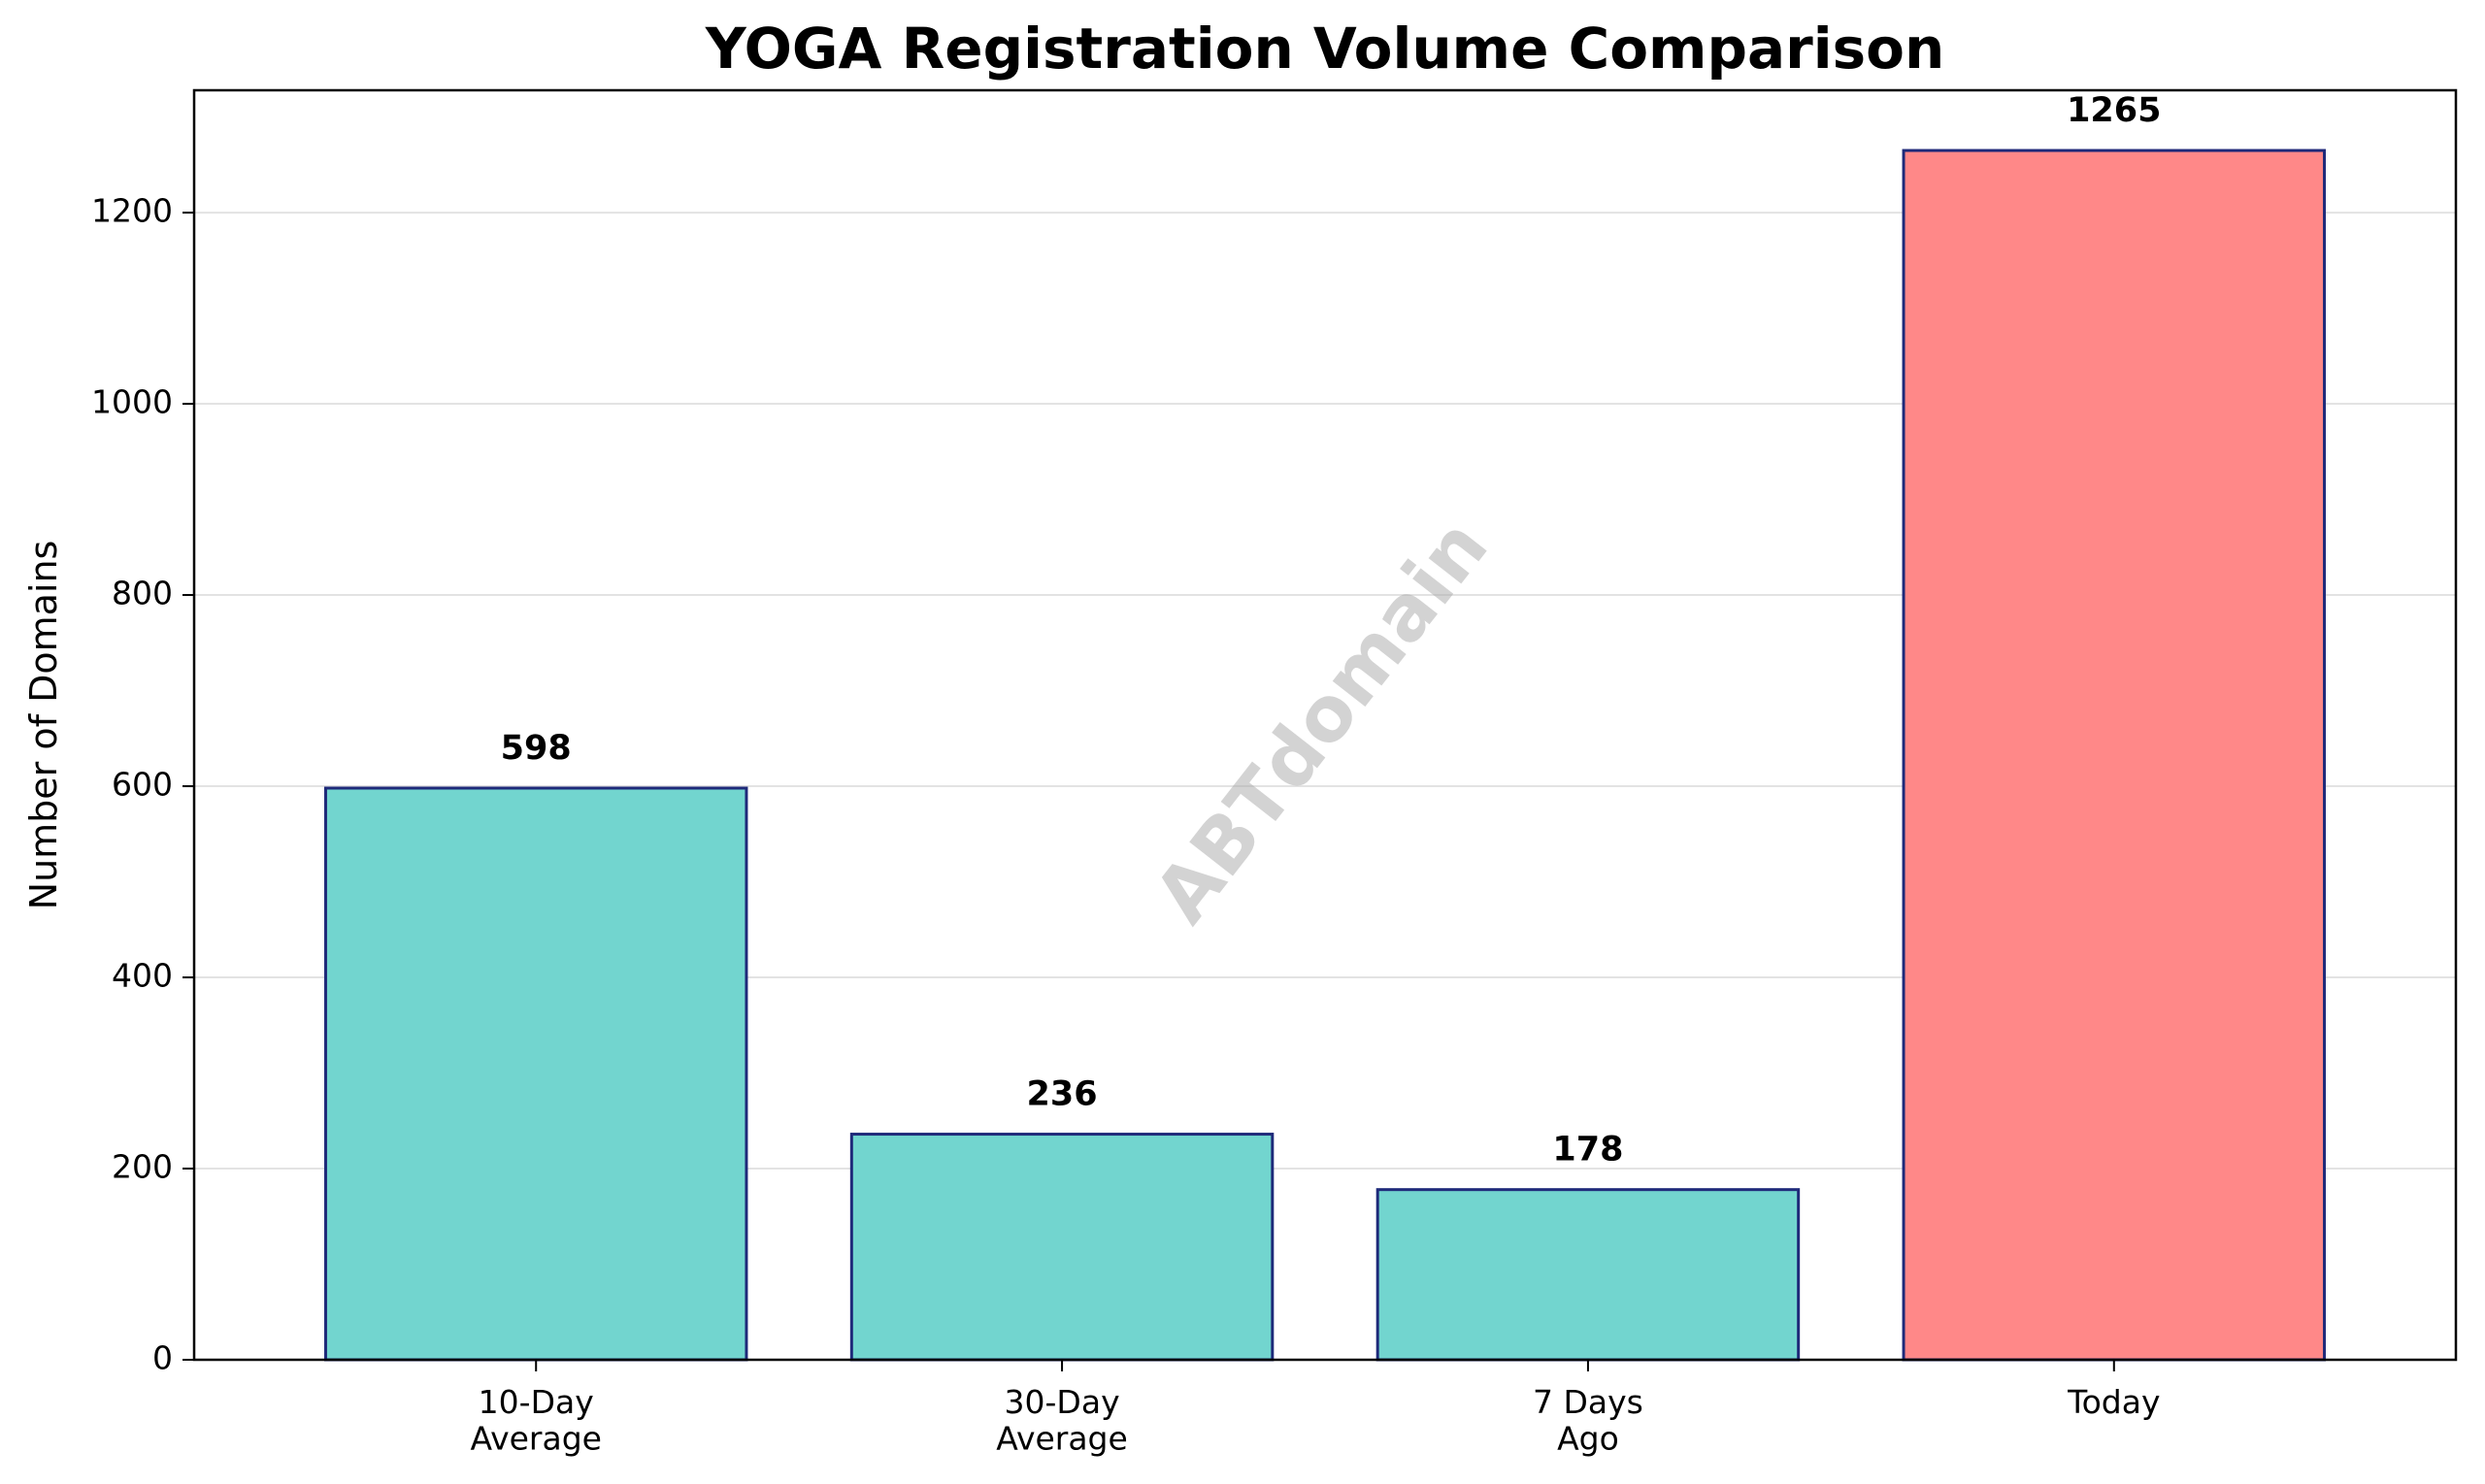 The image size is (2485, 1484). Describe the element at coordinates (132, 402) in the screenshot. I see `y-tick-label: 1000` at that location.